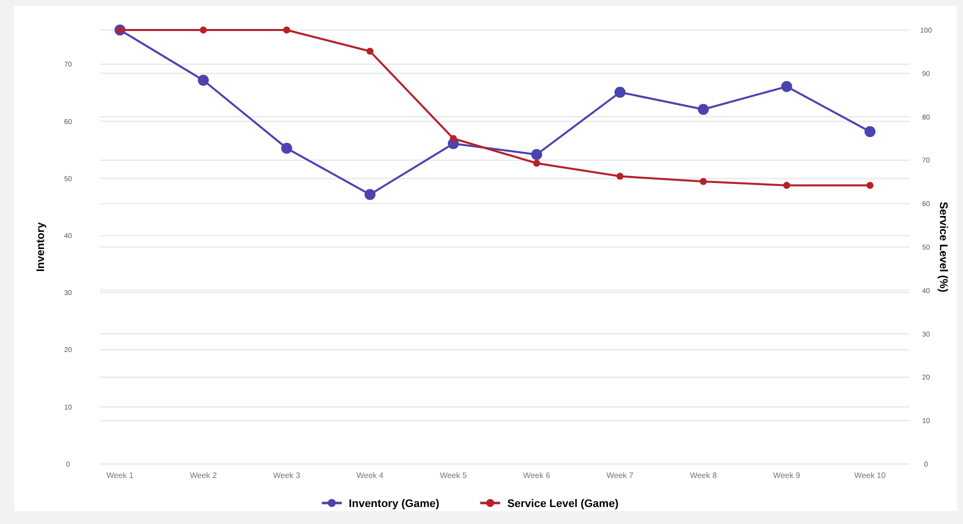 Image resolution: width=963 pixels, height=524 pixels. What do you see at coordinates (204, 475) in the screenshot?
I see `x-tick-label: Week 2` at bounding box center [204, 475].